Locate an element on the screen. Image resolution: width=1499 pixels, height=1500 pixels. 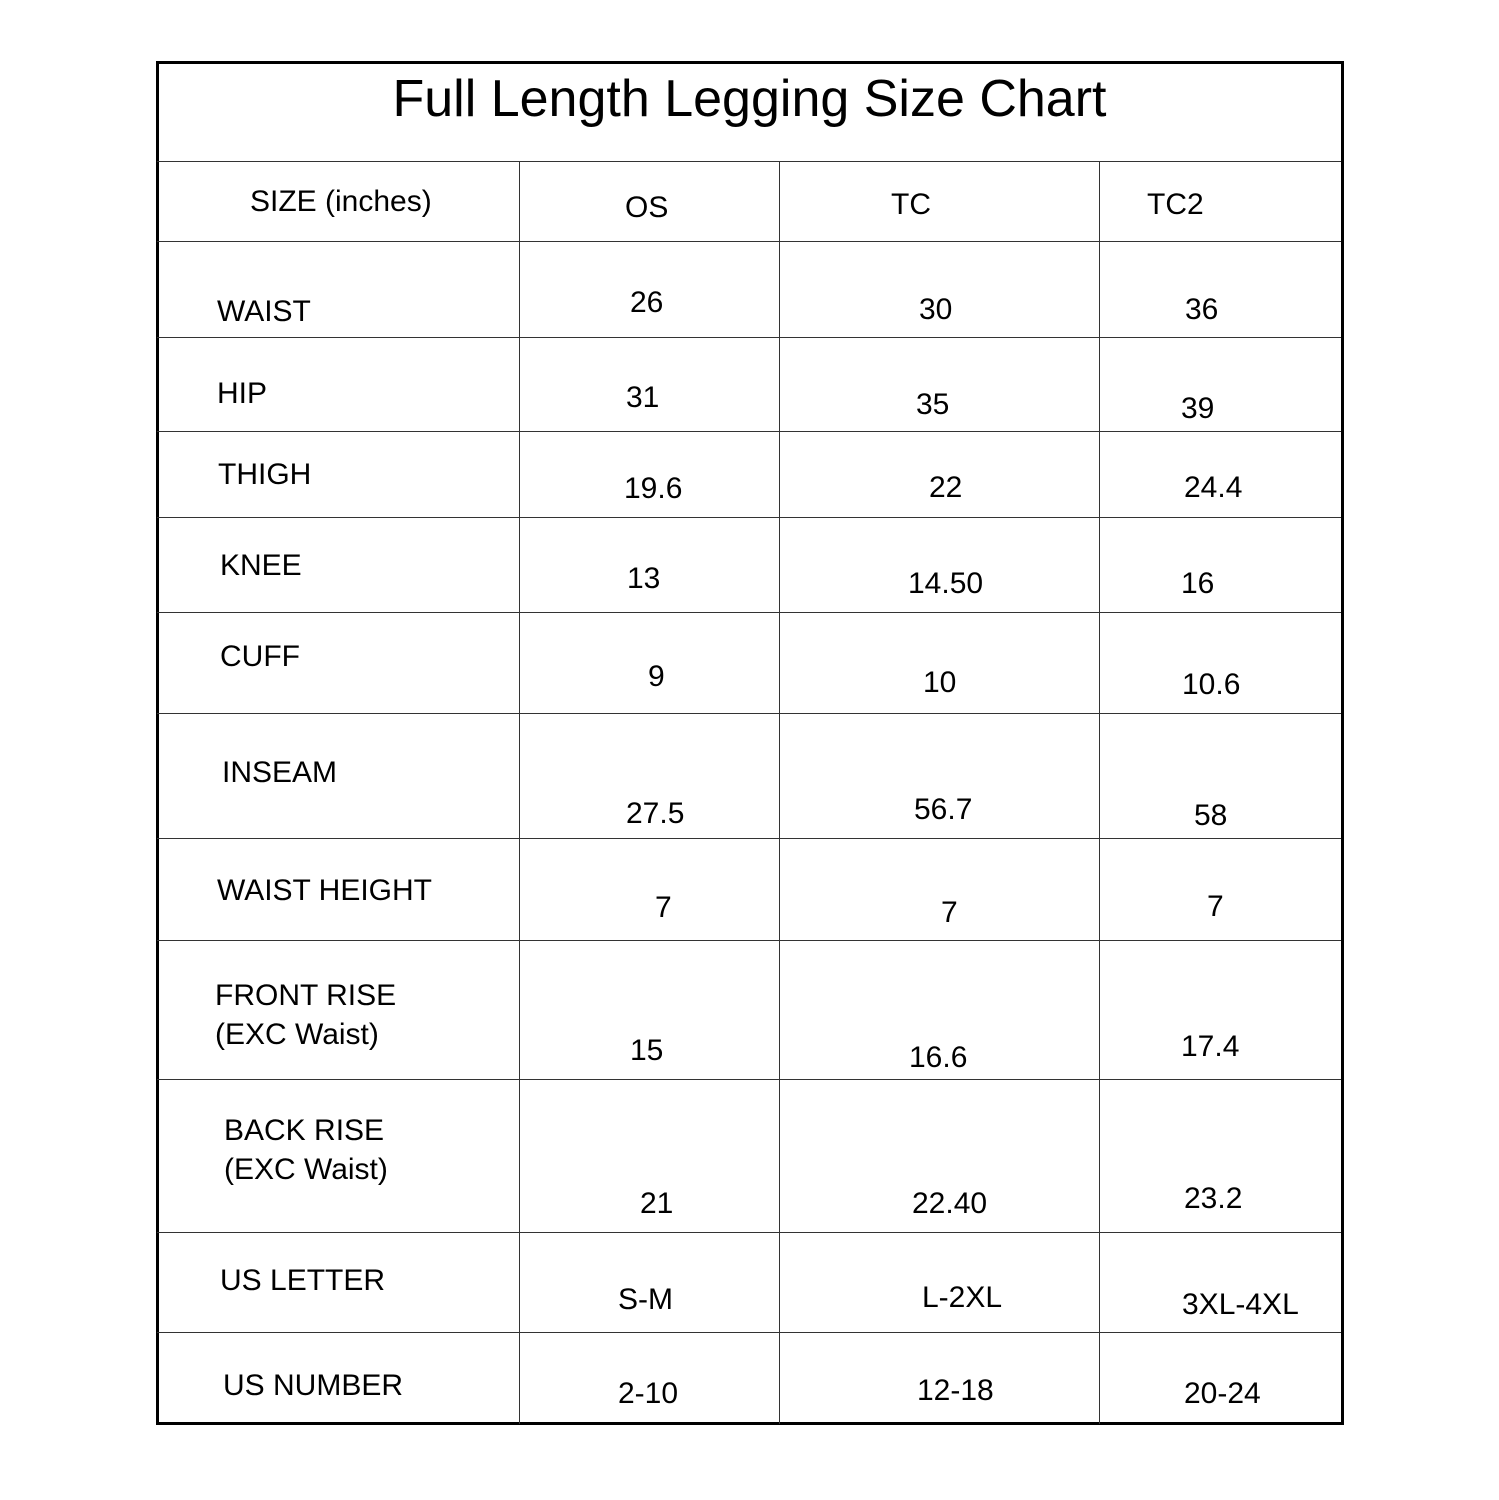
row-label: CUFF is located at coordinates (260, 656).